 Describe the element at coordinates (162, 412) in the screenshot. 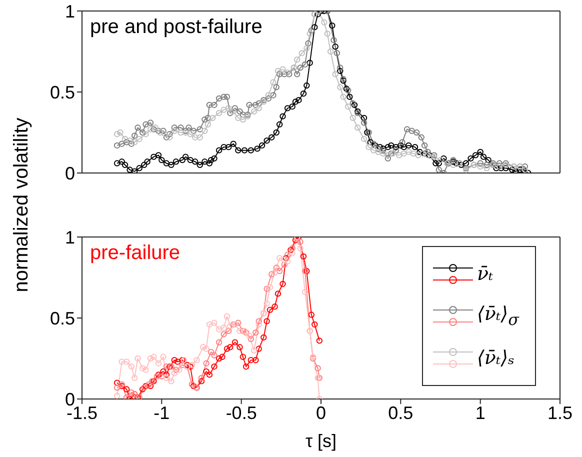

I see `x-tick-label: -1` at that location.